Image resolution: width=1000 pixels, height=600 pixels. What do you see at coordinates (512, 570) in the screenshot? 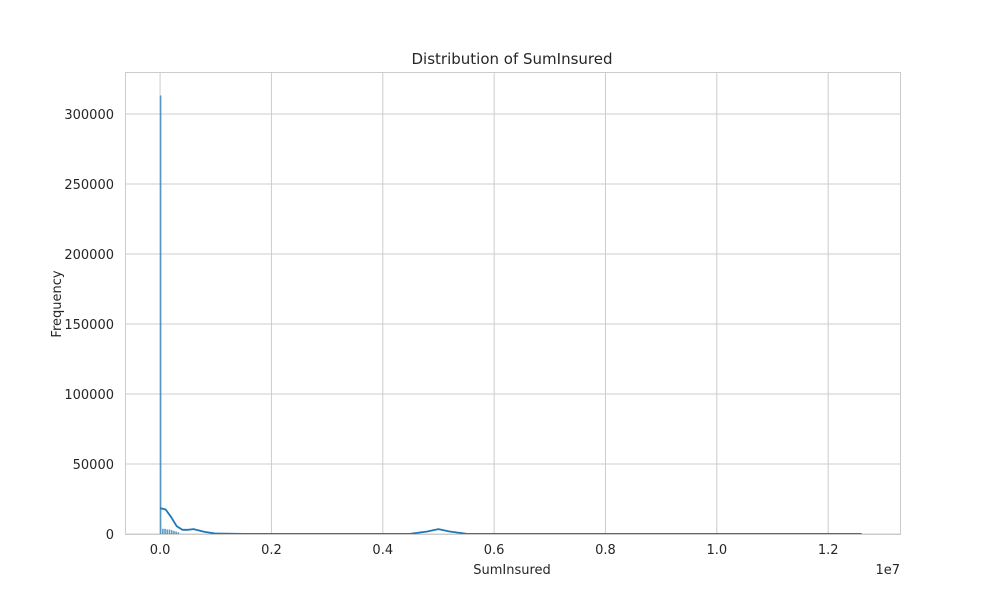
I see `x-axis-label: SumInsured` at bounding box center [512, 570].